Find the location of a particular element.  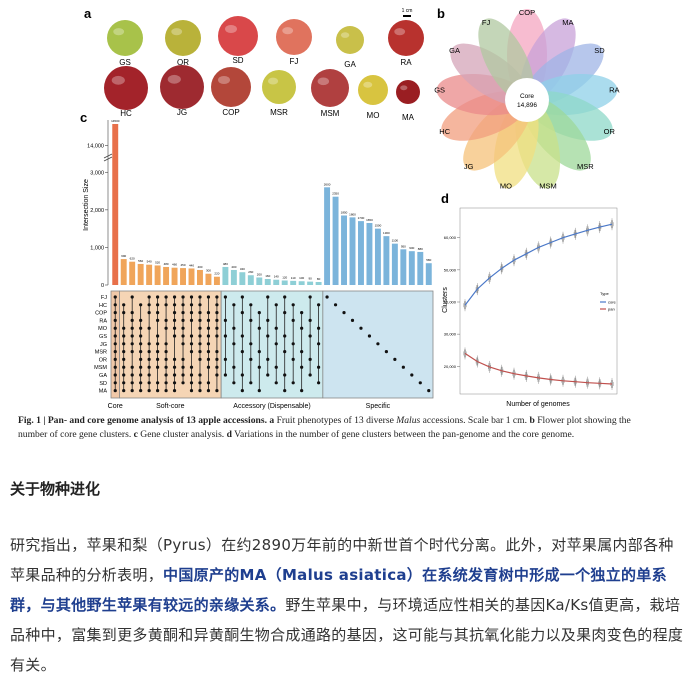

bar-value-label: 260 is located at coordinates (250, 272).